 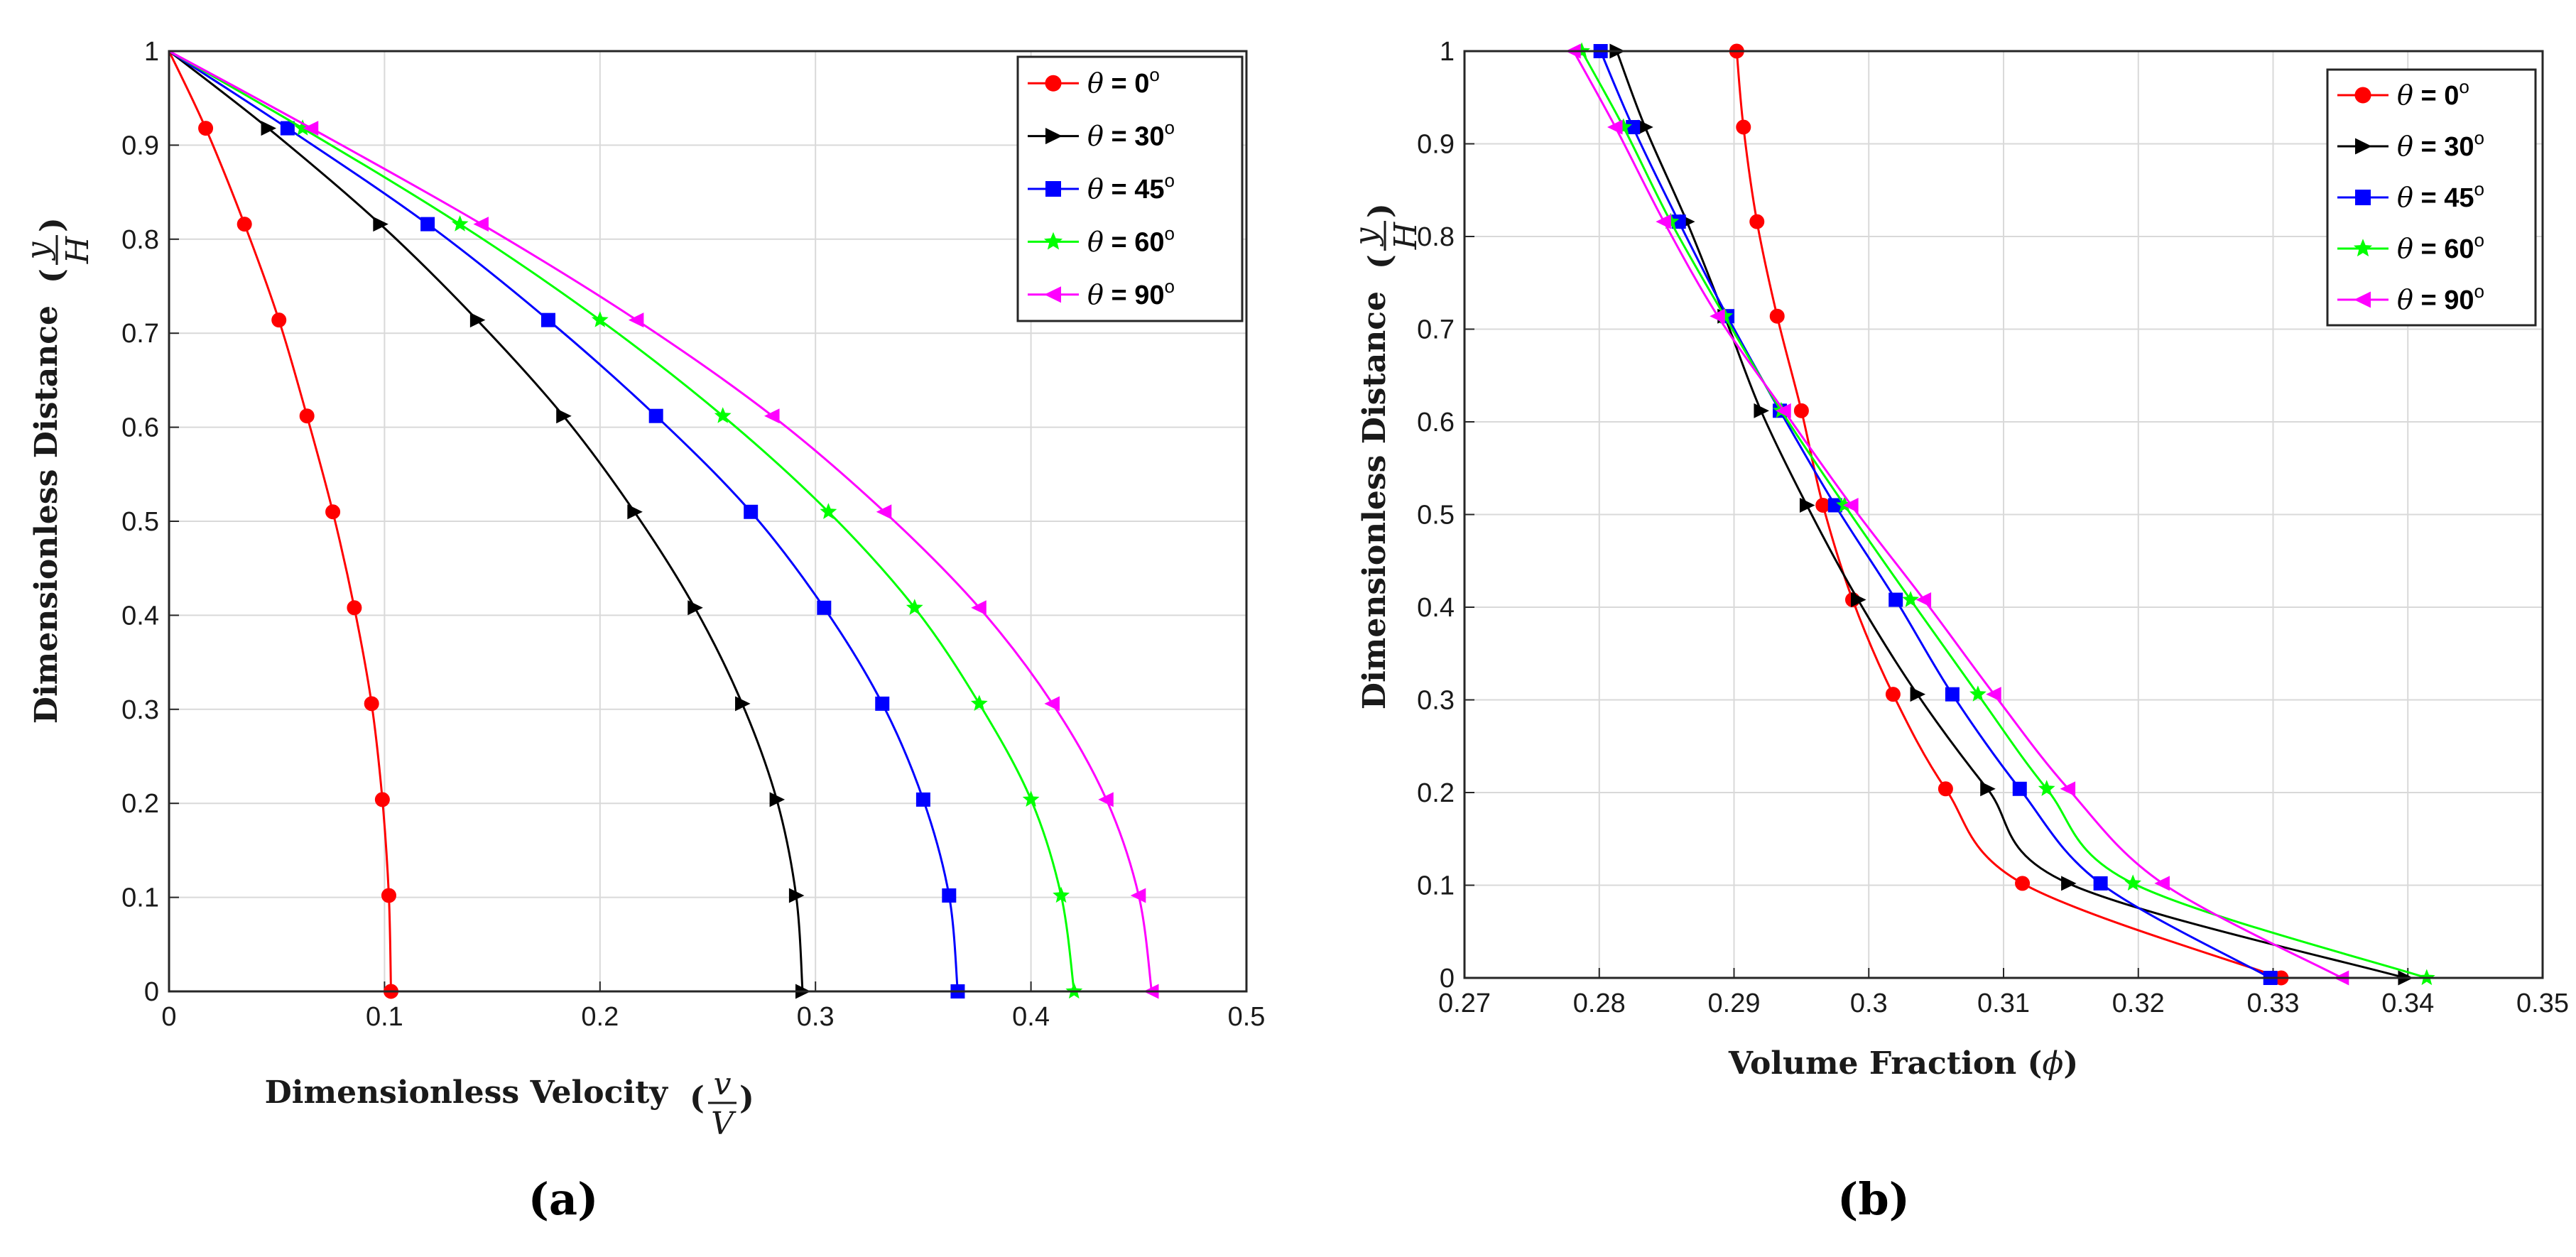 What do you see at coordinates (2408, 1003) in the screenshot?
I see `x-tick-label: 0.34` at bounding box center [2408, 1003].